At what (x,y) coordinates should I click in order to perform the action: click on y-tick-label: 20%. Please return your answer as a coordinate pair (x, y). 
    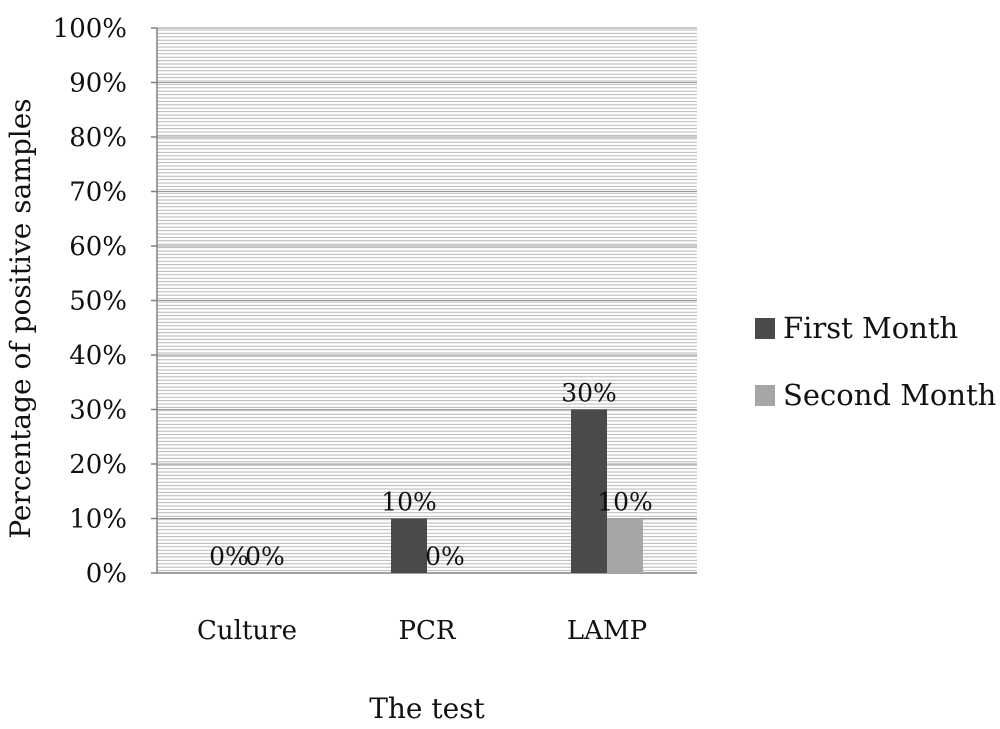
    Looking at the image, I should click on (98, 465).